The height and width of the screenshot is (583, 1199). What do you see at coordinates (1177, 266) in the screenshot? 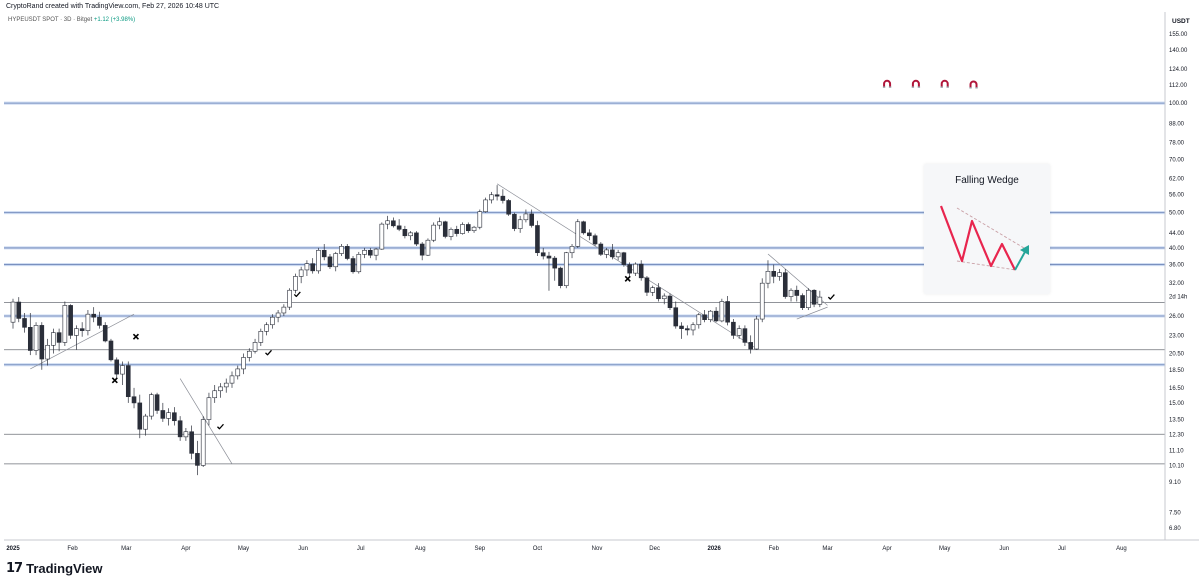
I see `price-tick-label: 36.00` at bounding box center [1177, 266].